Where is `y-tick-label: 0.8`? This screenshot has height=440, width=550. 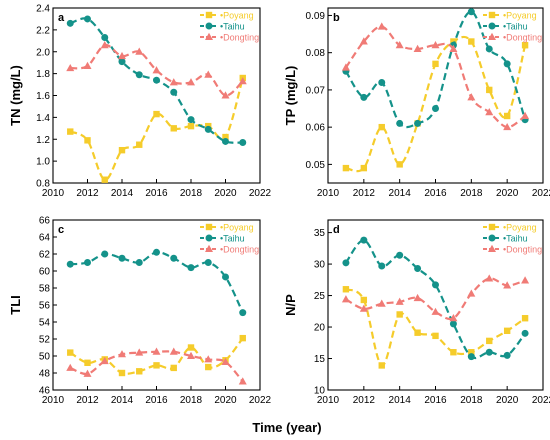 y-tick-label: 0.8 is located at coordinates (43, 184).